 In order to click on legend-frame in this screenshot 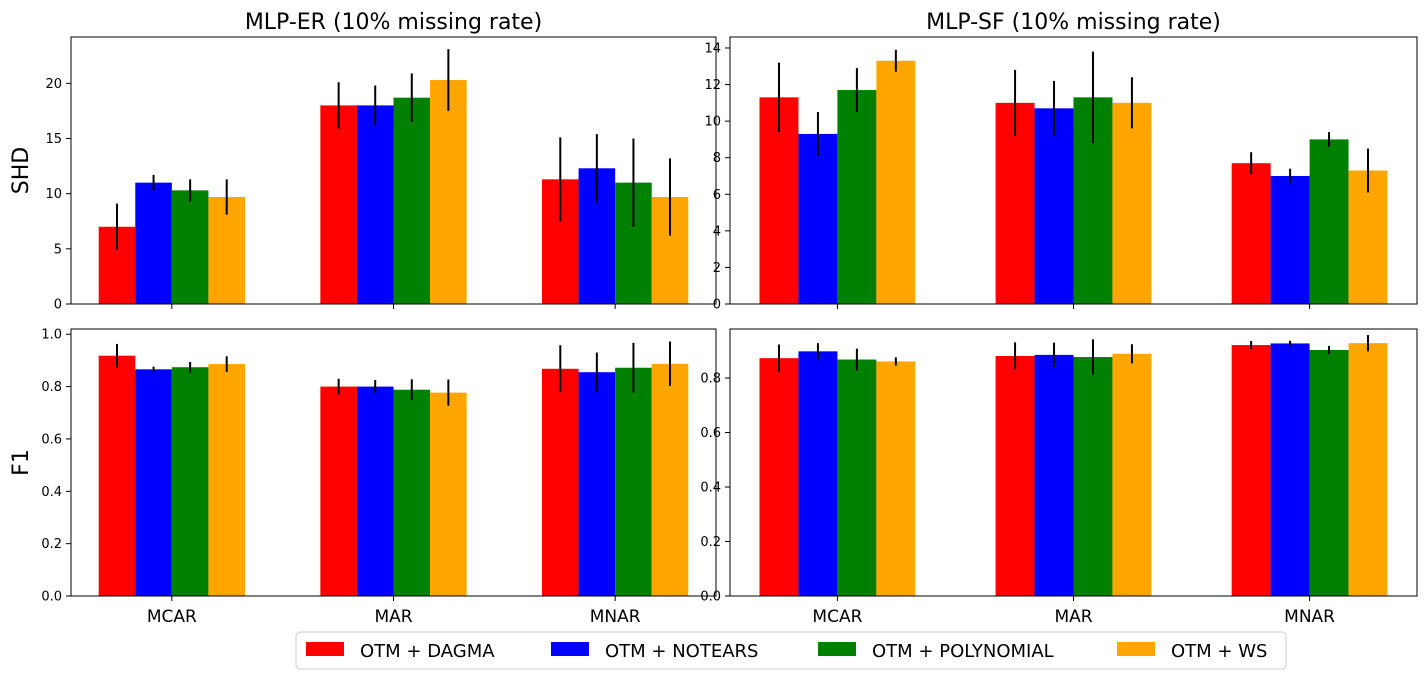, I will do `click(791, 650)`.